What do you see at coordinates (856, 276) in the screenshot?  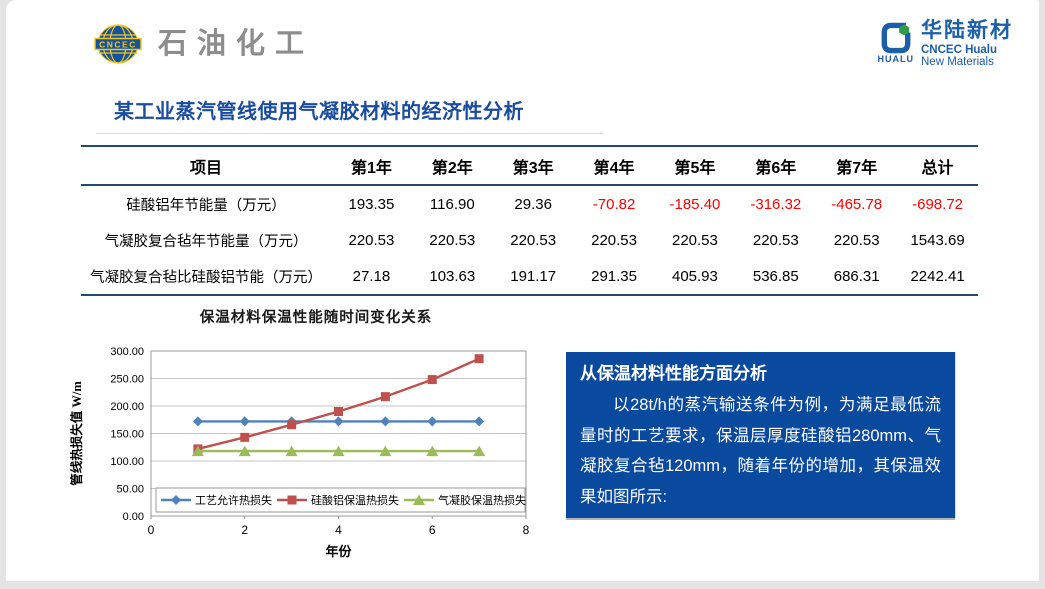 I see `value-cell: 686.31` at bounding box center [856, 276].